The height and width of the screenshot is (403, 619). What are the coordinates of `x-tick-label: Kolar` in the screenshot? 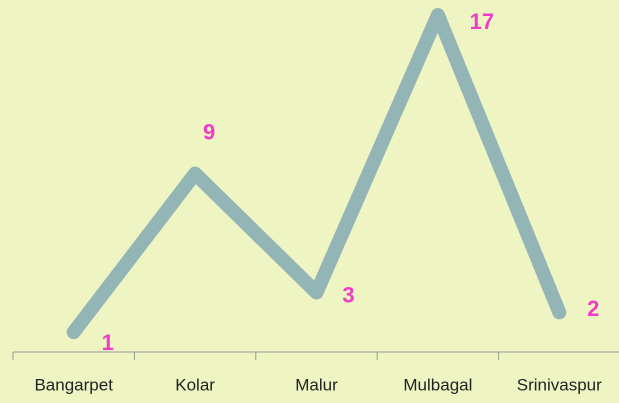 It's located at (195, 384).